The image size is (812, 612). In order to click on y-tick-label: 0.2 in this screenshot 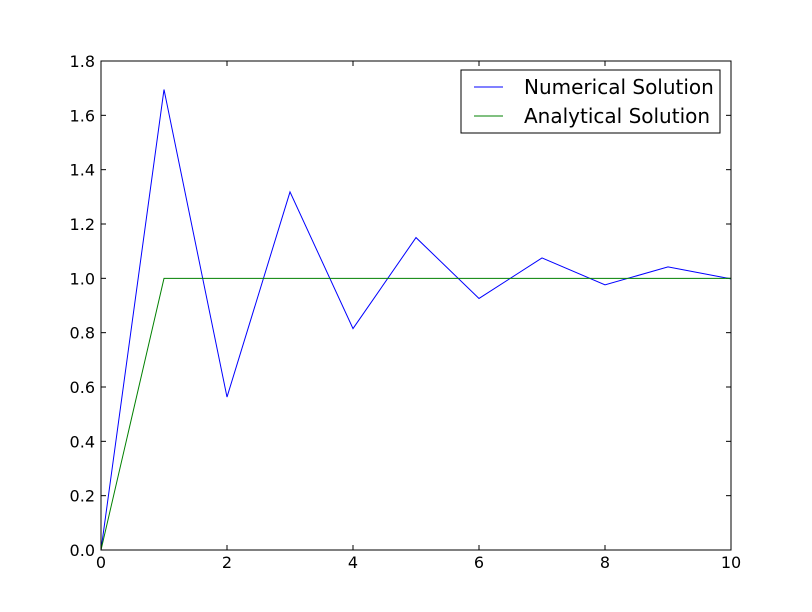, I will do `click(82, 496)`.